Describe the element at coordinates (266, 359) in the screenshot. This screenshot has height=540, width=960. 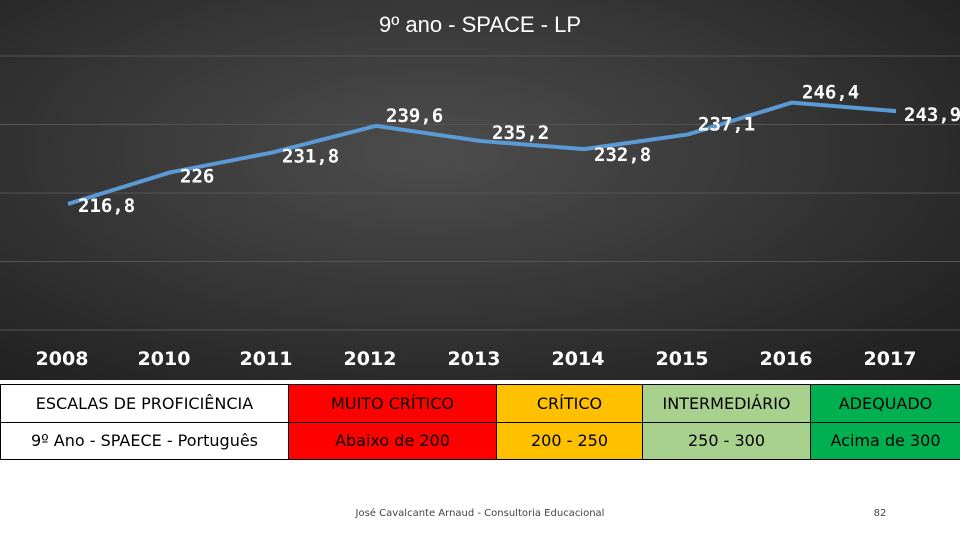
I see `x-tick-label: 2011` at that location.